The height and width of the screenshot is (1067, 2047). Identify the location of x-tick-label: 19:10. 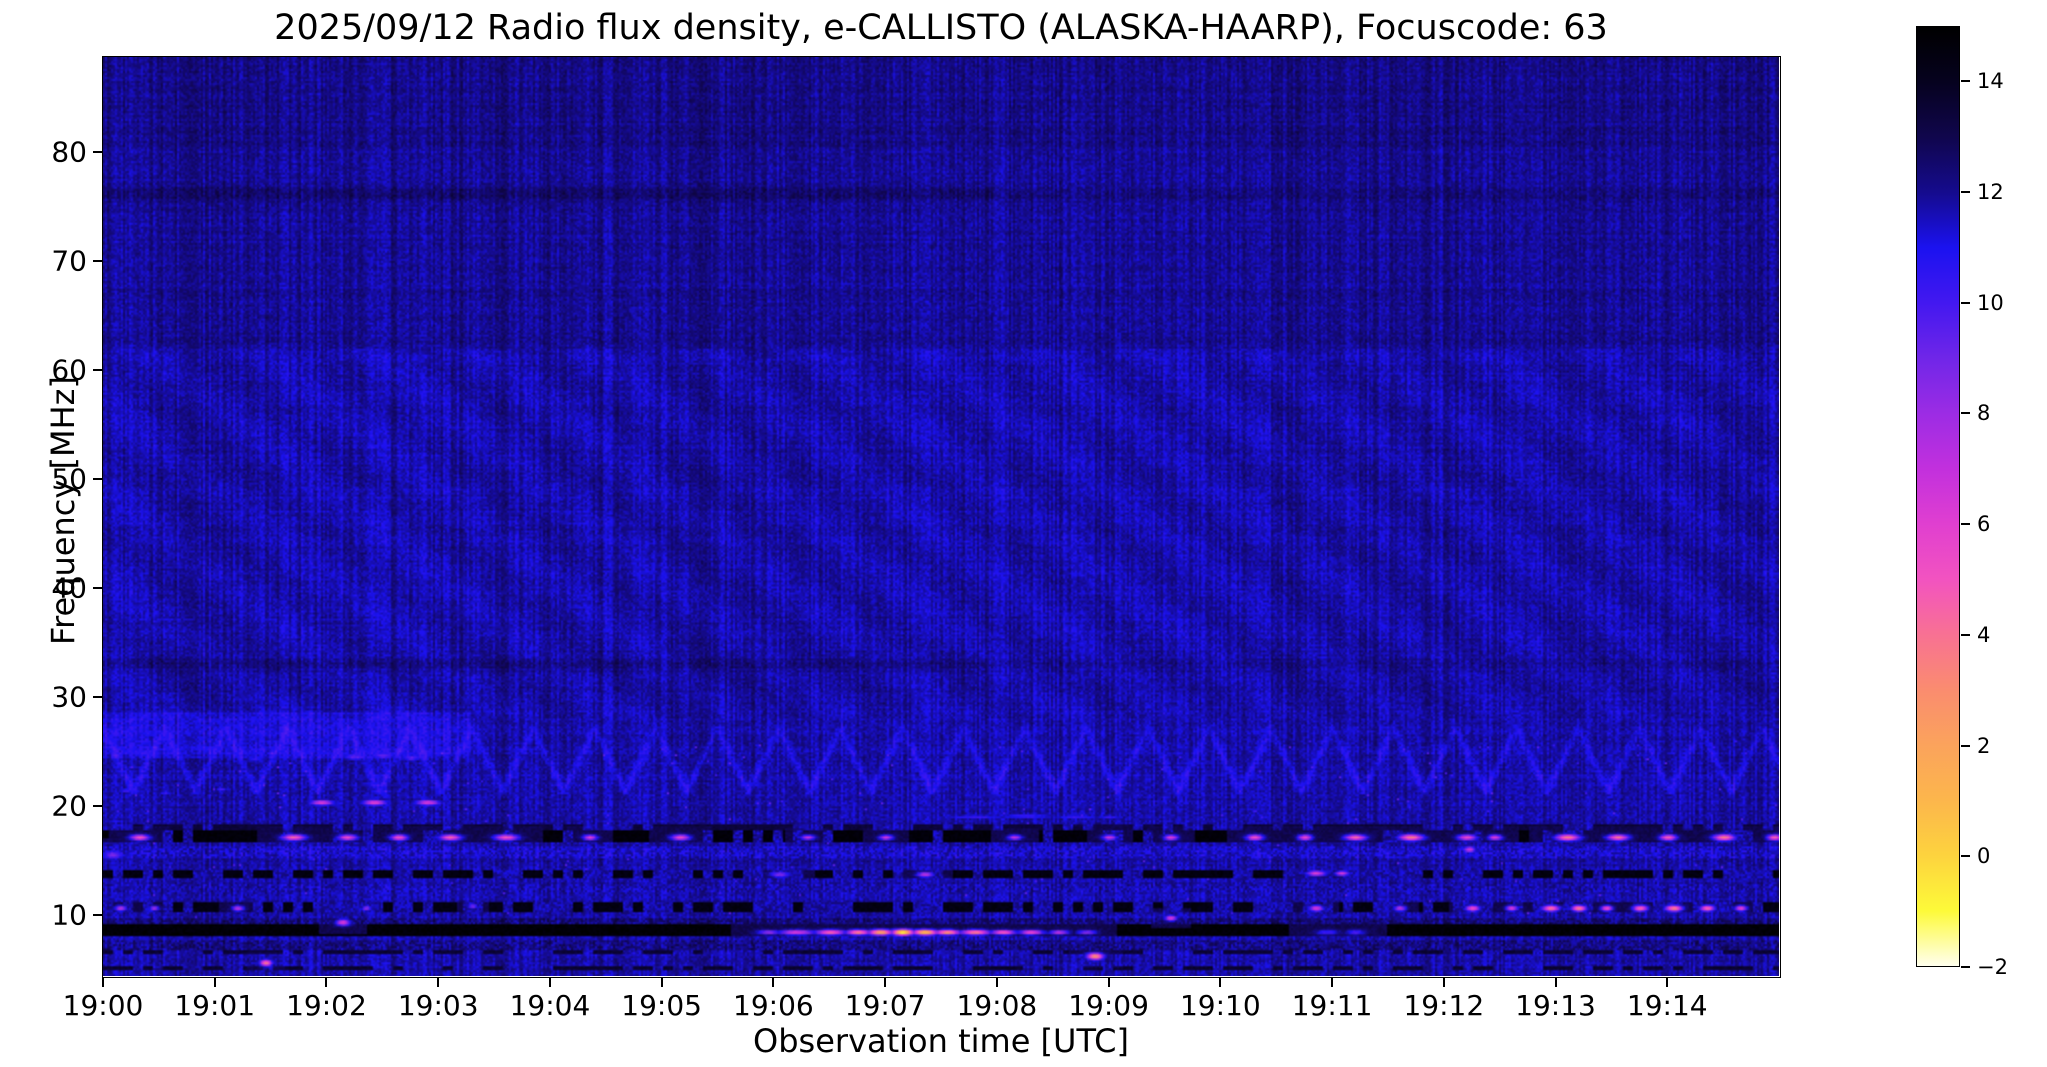
(1220, 1005).